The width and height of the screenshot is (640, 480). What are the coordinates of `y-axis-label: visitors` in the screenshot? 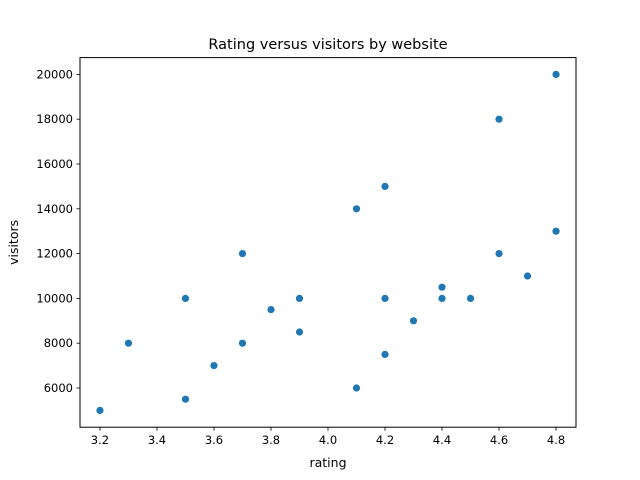 It's located at (13, 242).